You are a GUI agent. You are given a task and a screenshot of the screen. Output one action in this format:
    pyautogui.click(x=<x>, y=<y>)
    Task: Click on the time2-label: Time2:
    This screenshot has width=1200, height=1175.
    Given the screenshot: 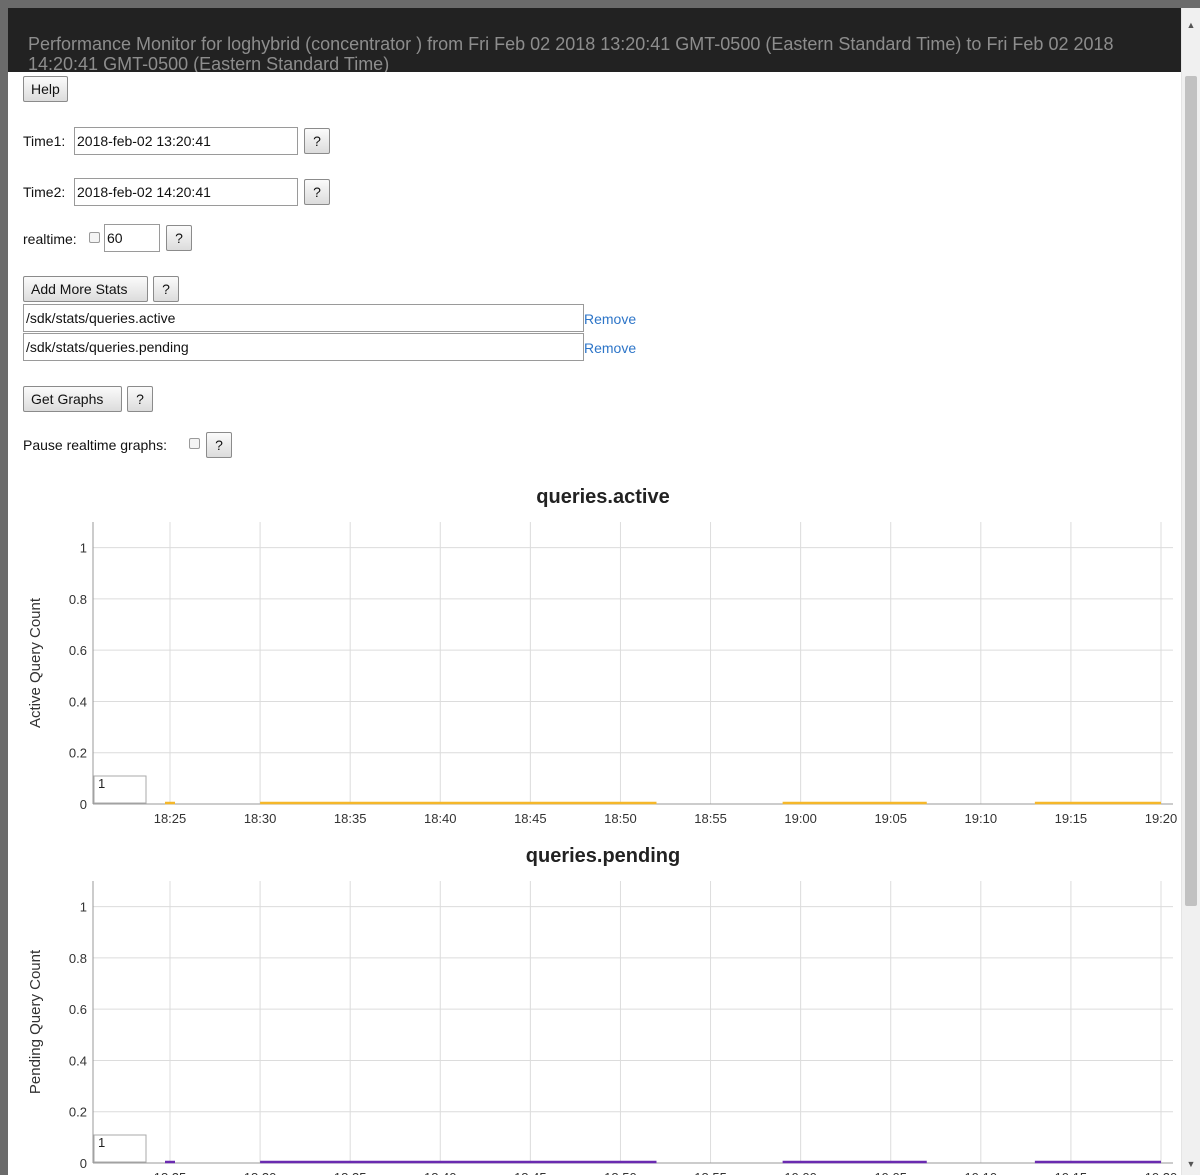 What is the action you would take?
    pyautogui.click(x=44, y=192)
    